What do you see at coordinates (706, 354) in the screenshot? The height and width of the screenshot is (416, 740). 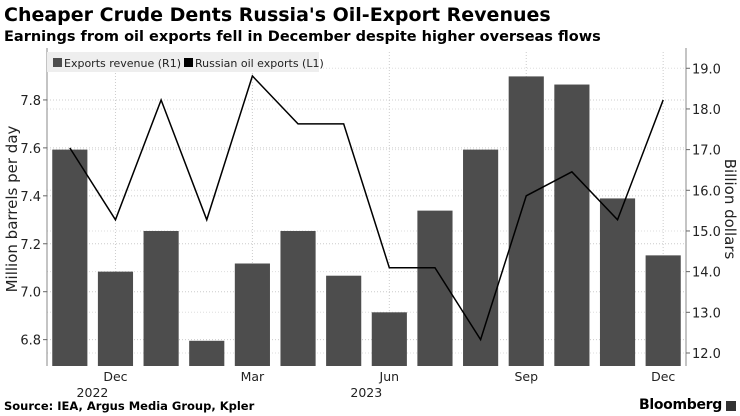 I see `right-tick-label: 12.0` at bounding box center [706, 354].